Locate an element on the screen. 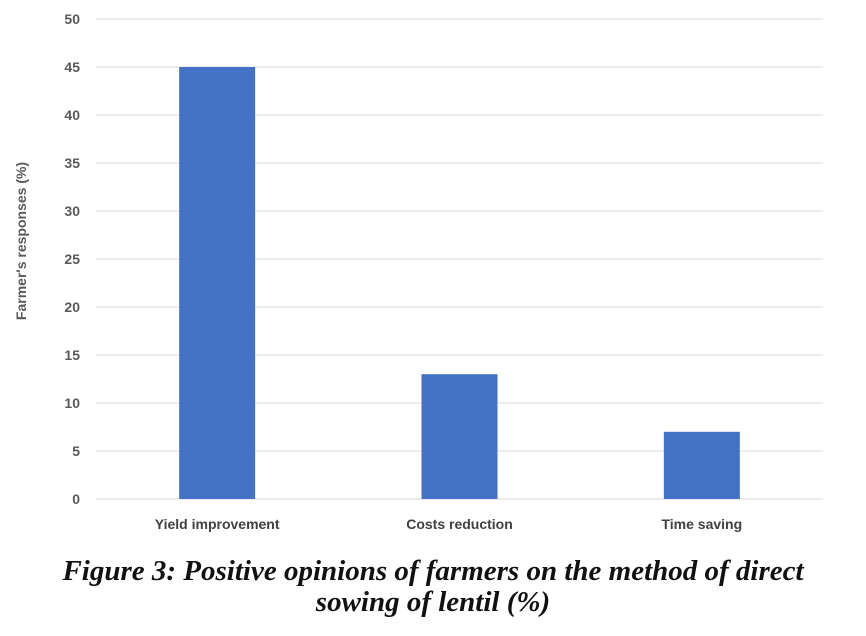  y-tick-label: 35 is located at coordinates (72, 163).